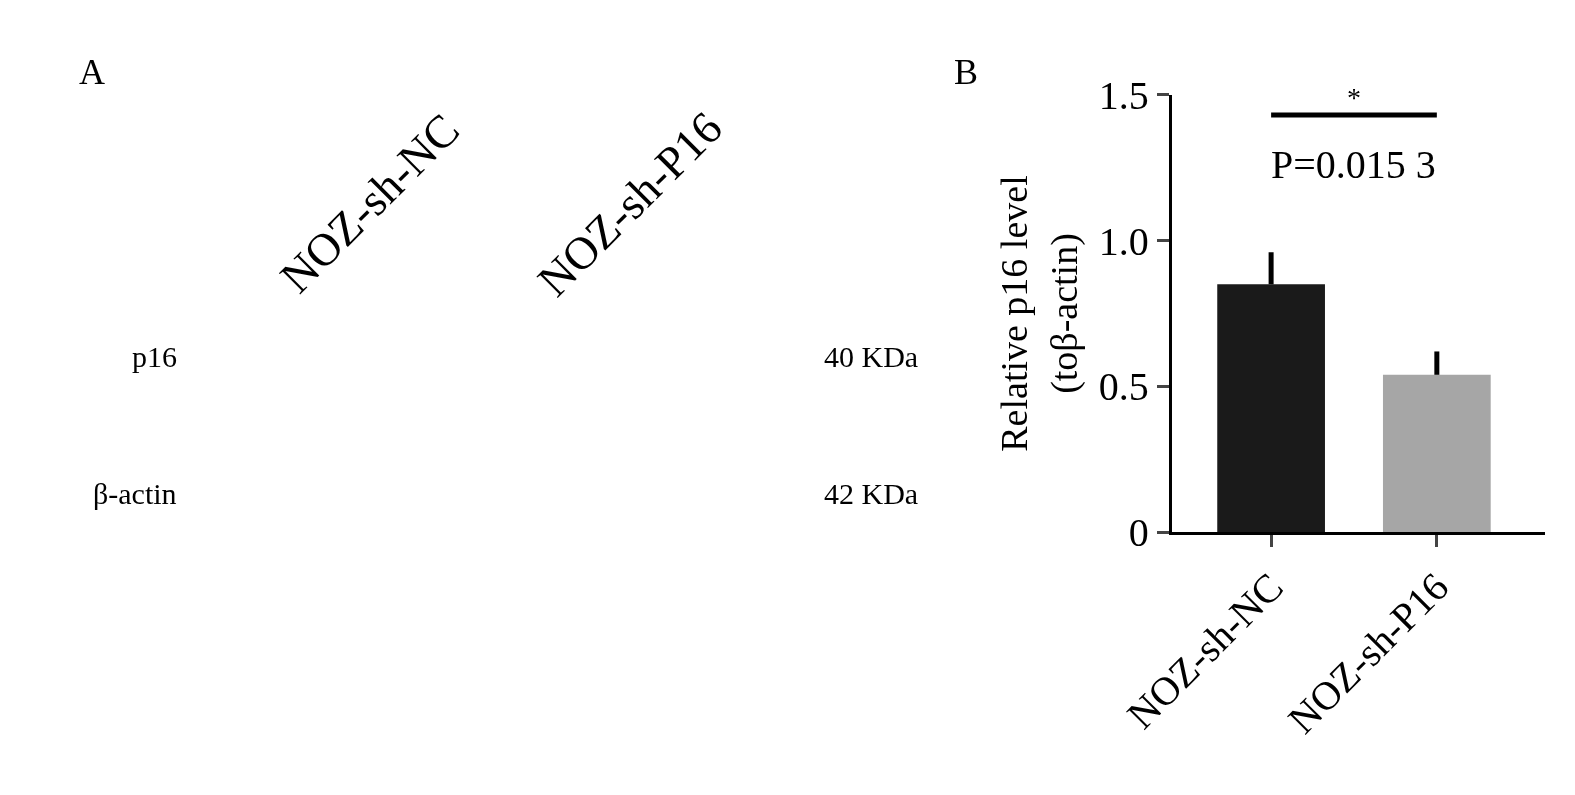 The width and height of the screenshot is (1575, 795). Describe the element at coordinates (871, 493) in the screenshot. I see `text: 42 KDa` at that location.